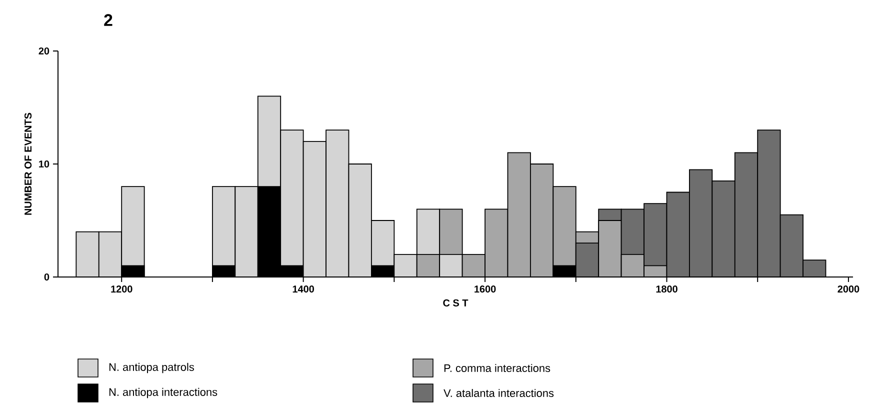  What do you see at coordinates (151, 368) in the screenshot?
I see `legend-label: N. antiopa patrols` at bounding box center [151, 368].